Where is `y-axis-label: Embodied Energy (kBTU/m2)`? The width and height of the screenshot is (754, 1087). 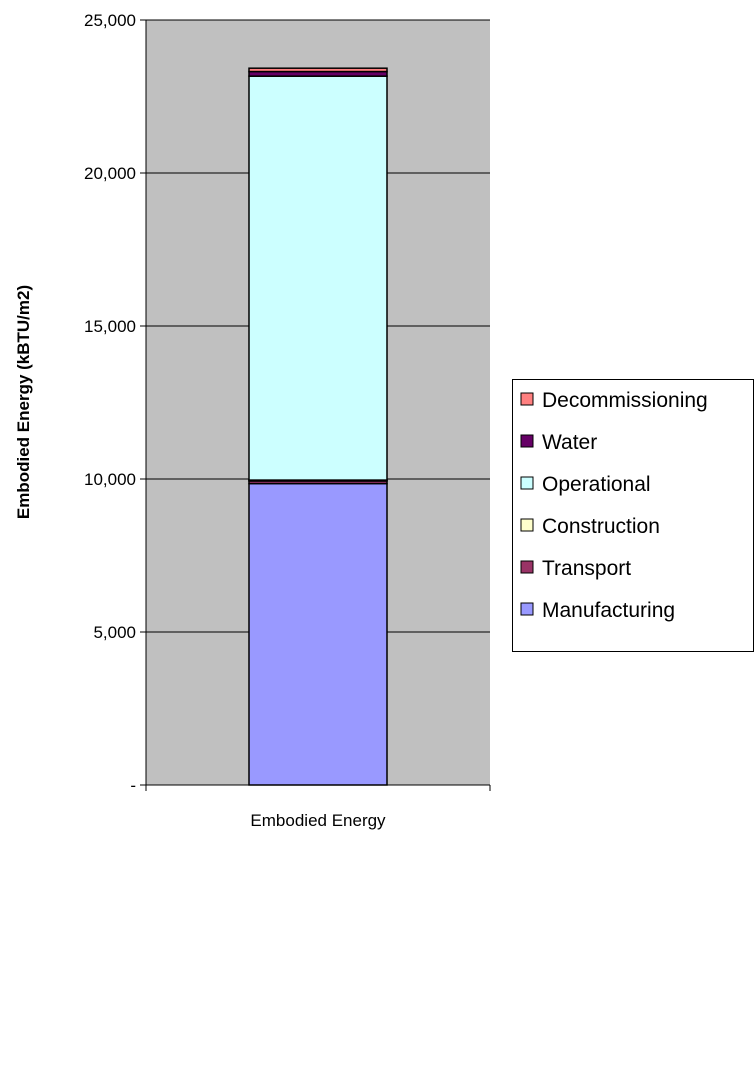
y-axis-label: Embodied Energy (kBTU/m2) is located at coordinates (23, 402).